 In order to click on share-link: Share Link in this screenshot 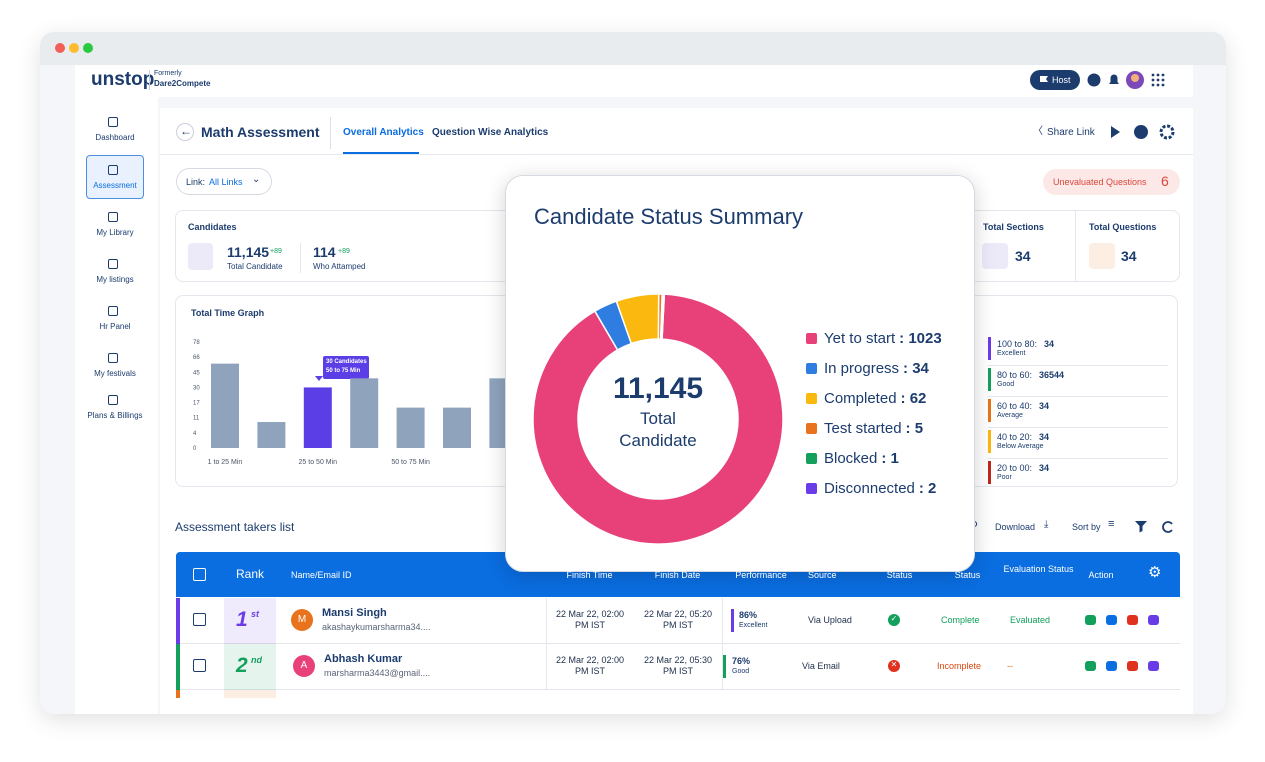, I will do `click(1071, 132)`.